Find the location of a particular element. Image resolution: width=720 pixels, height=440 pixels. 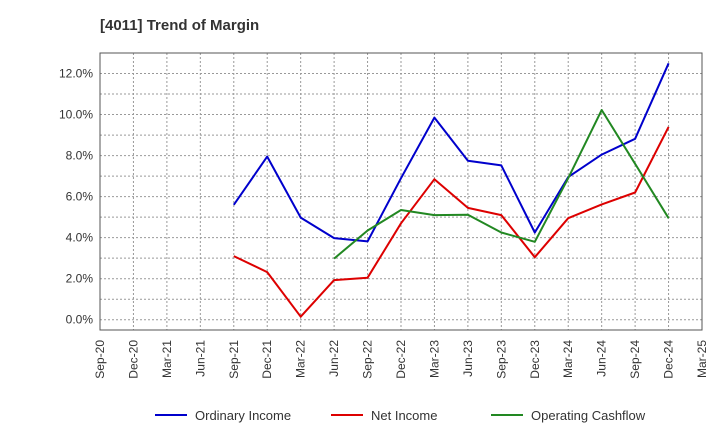

x-tick-label: Dec-23 is located at coordinates (535, 359).